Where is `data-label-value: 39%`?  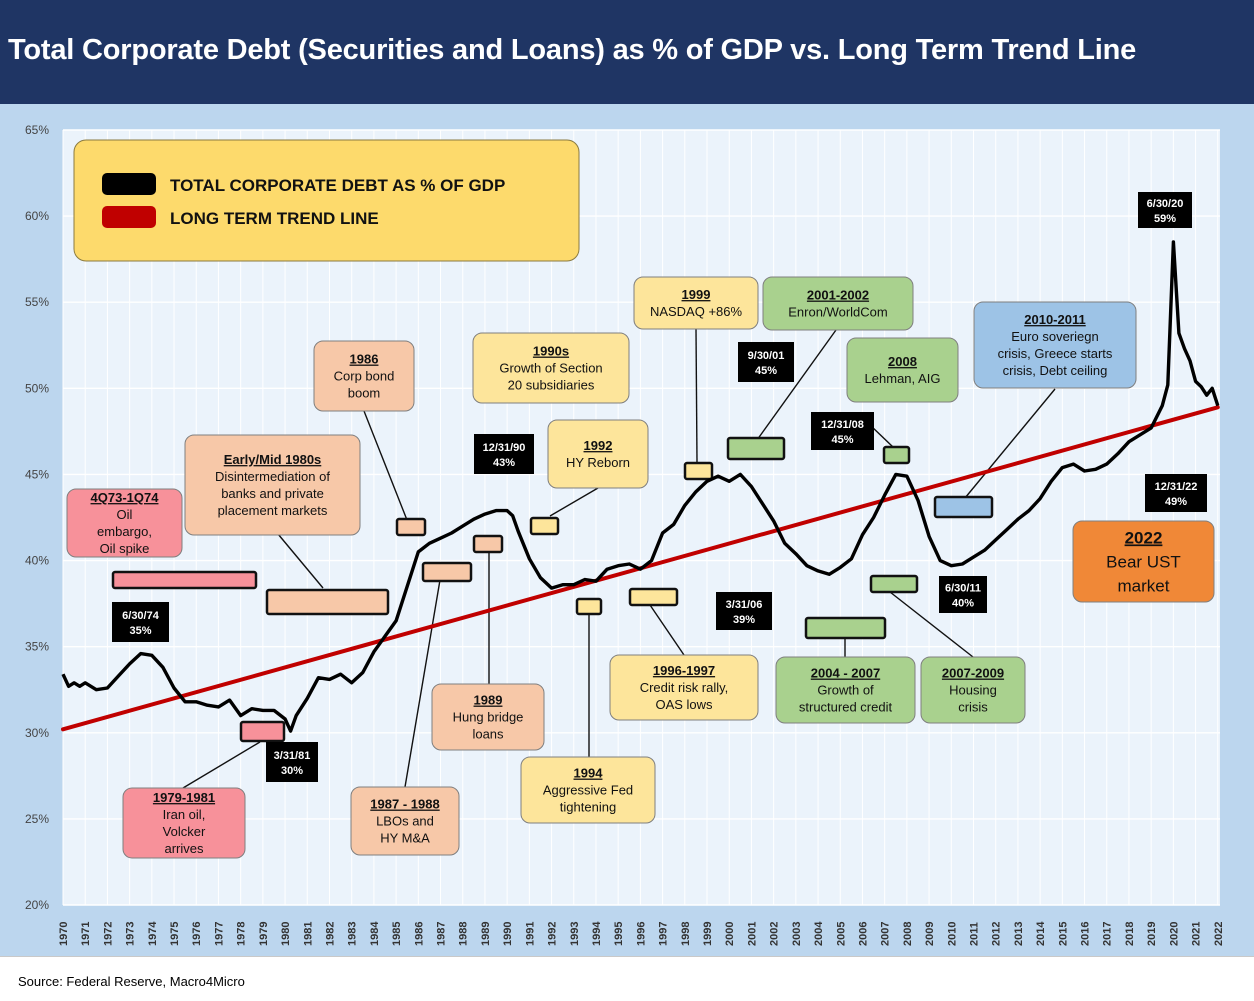 data-label-value: 39% is located at coordinates (744, 620).